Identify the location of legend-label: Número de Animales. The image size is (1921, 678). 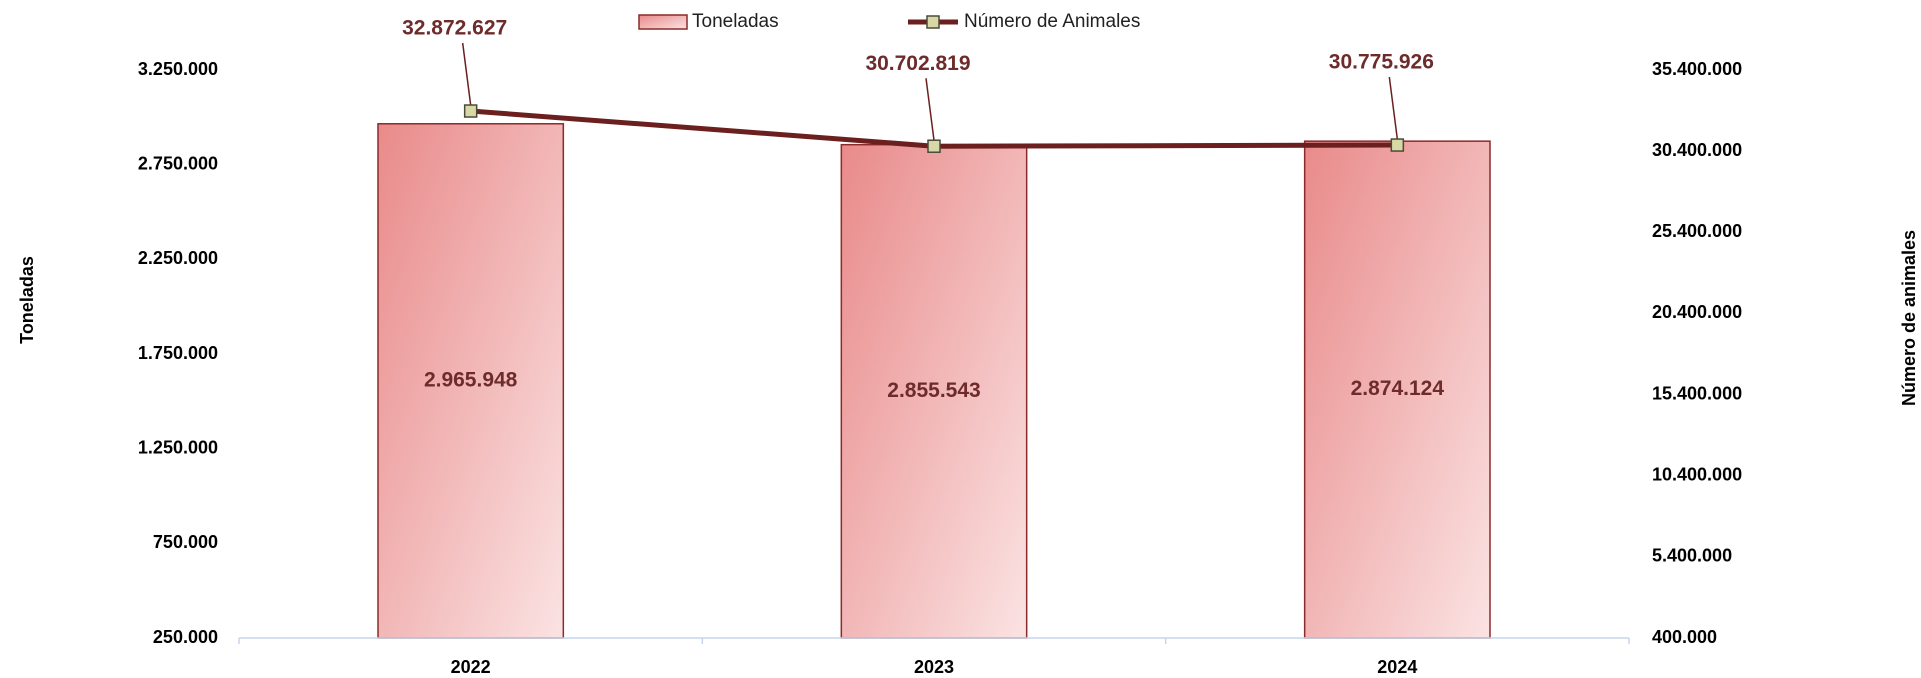
(1052, 21).